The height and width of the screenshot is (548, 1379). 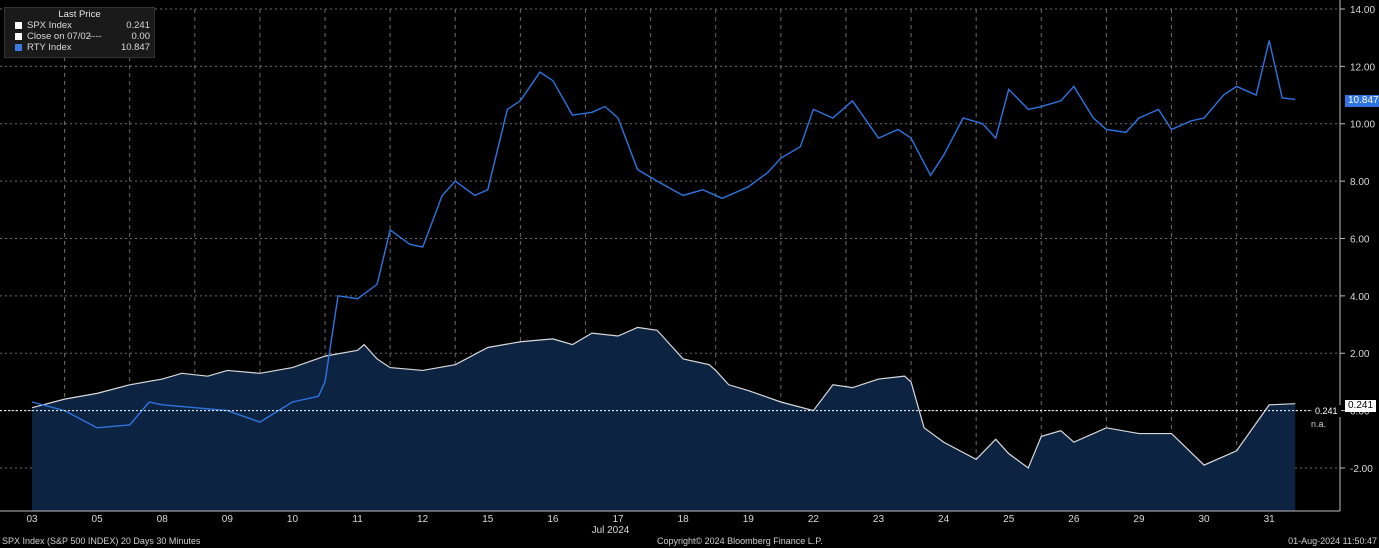 What do you see at coordinates (138, 25) in the screenshot?
I see `legend-value-spx: 0.241` at bounding box center [138, 25].